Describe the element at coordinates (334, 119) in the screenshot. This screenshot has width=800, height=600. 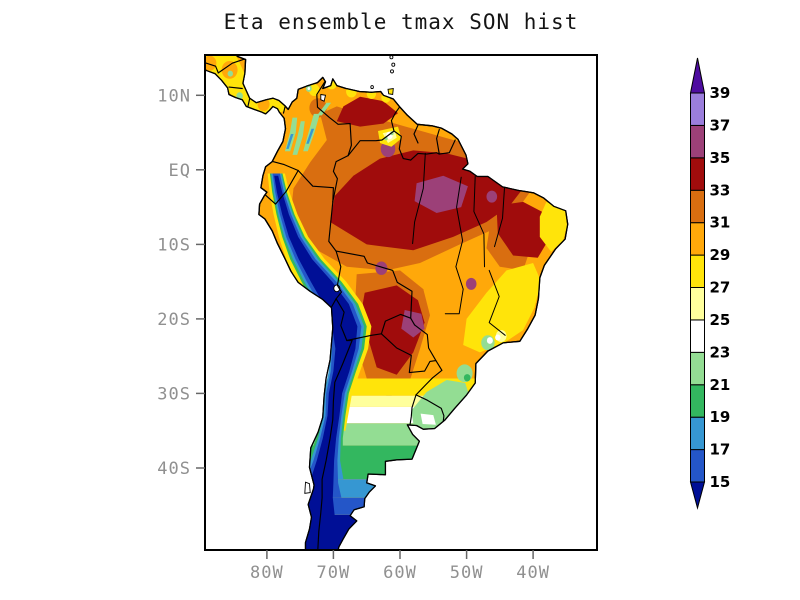
I see `country-border-colombia-venezuela` at that location.